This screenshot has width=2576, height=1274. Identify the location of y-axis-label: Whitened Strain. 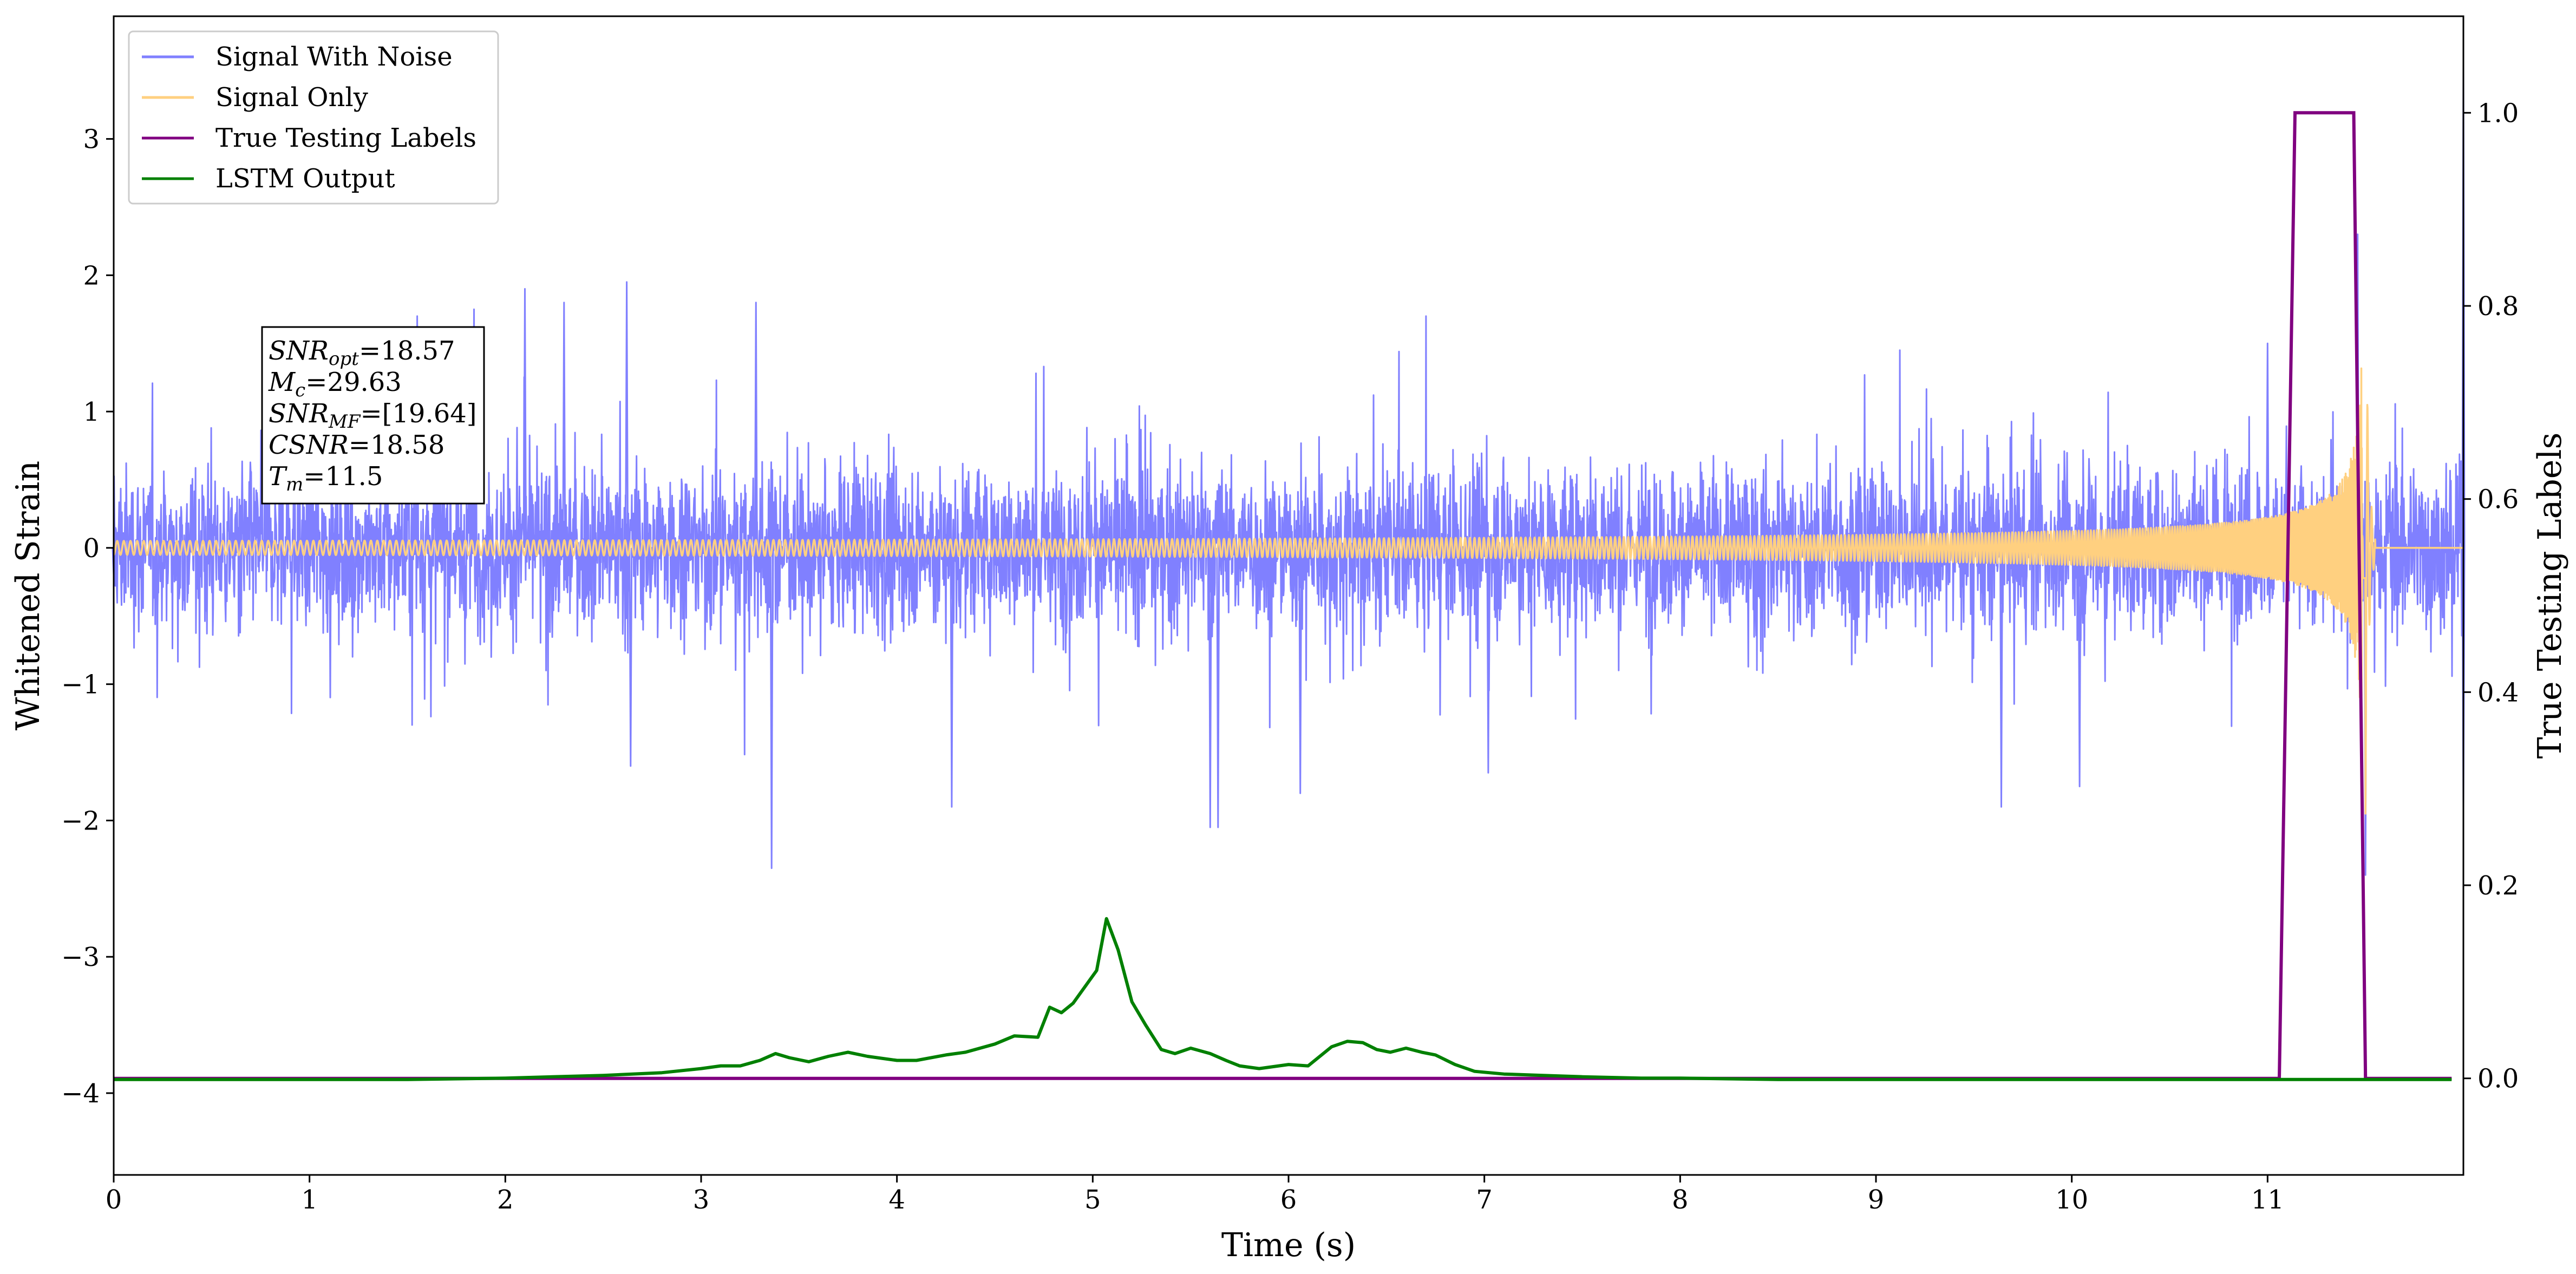
(28, 595).